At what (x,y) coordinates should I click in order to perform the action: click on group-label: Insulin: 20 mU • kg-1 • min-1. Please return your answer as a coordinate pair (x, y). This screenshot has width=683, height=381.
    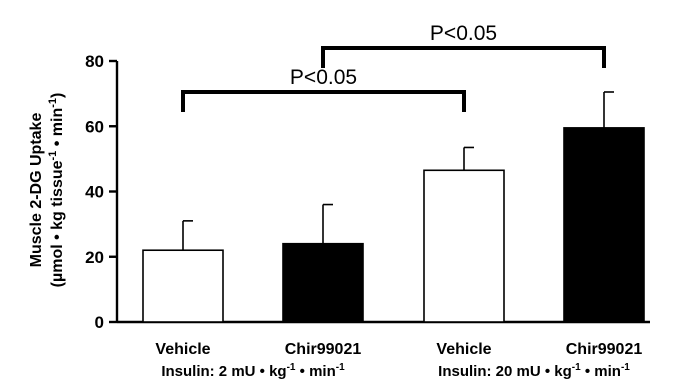
    Looking at the image, I should click on (534, 371).